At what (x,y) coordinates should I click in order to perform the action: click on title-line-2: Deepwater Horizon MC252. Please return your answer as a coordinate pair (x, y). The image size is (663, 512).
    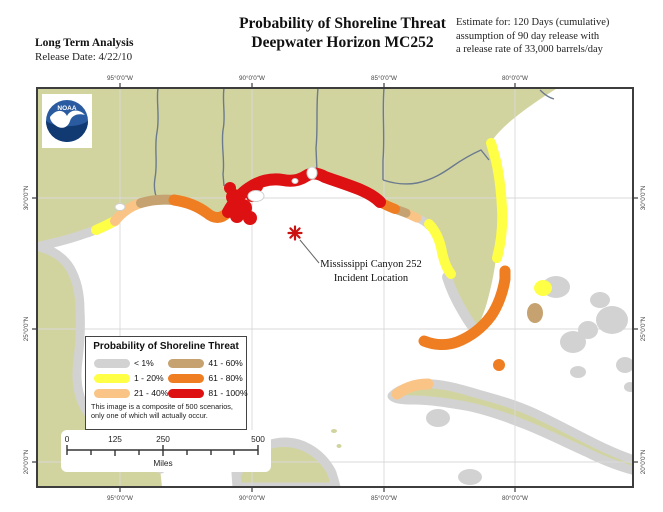
    Looking at the image, I should click on (342, 42).